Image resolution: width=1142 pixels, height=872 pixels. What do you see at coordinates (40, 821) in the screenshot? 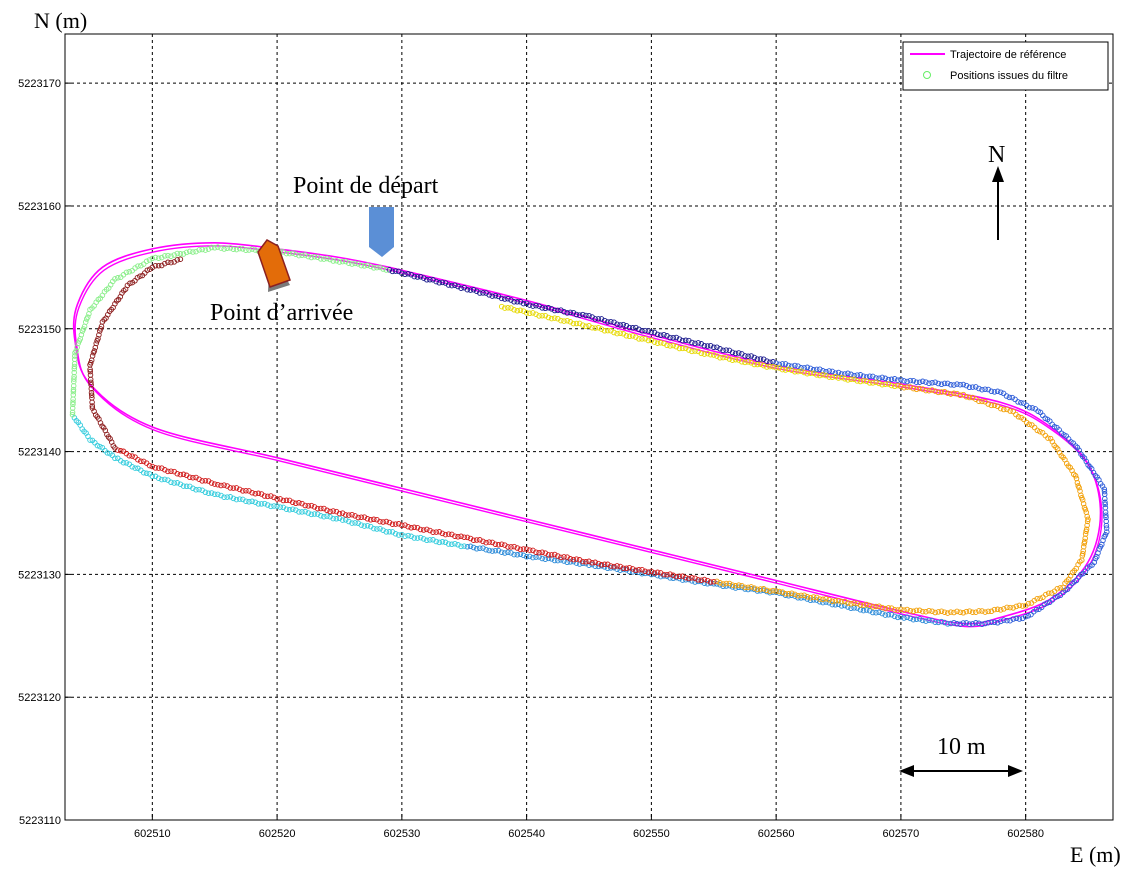
I see `y-tick-label: 5223110` at bounding box center [40, 821].